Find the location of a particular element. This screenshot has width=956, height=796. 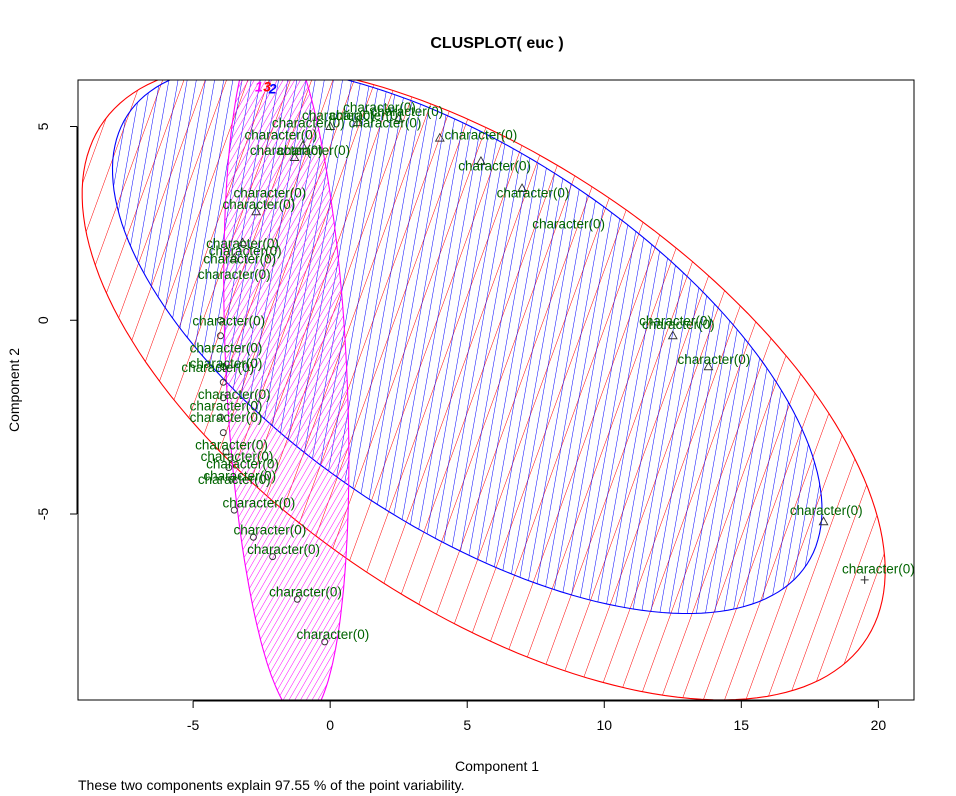

x-tick-label: 20 is located at coordinates (879, 725).